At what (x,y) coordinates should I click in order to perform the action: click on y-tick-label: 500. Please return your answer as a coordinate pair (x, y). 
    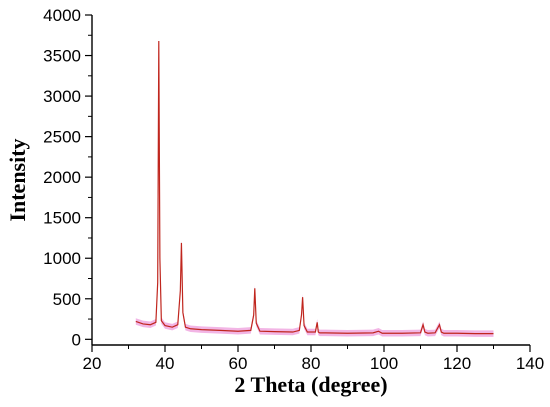
    Looking at the image, I should click on (67, 299).